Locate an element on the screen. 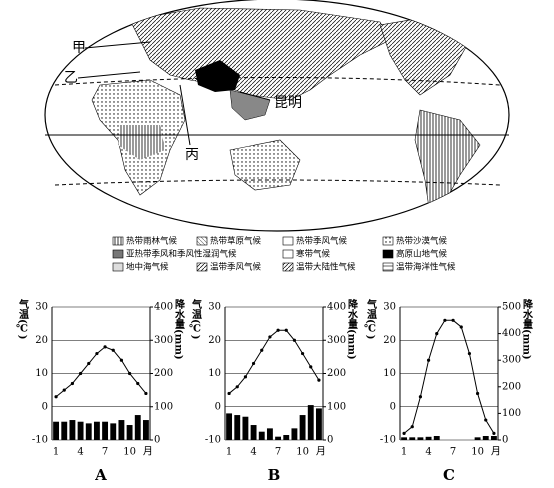  eurasia is located at coordinates (260, 54).